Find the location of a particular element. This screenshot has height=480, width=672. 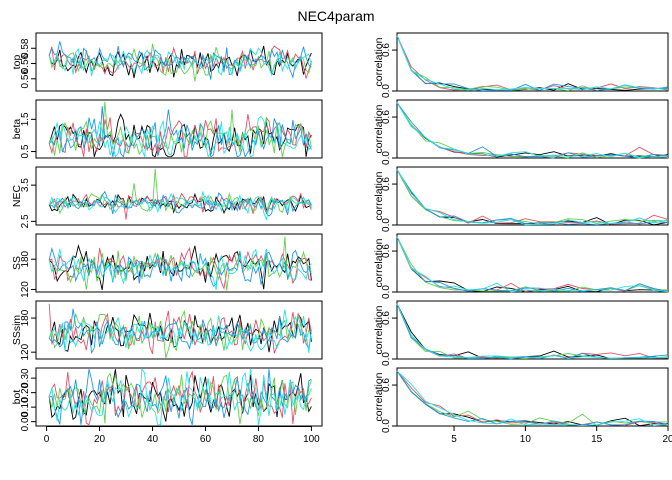

trace-ylabel-NEC: NEC is located at coordinates (17, 195).